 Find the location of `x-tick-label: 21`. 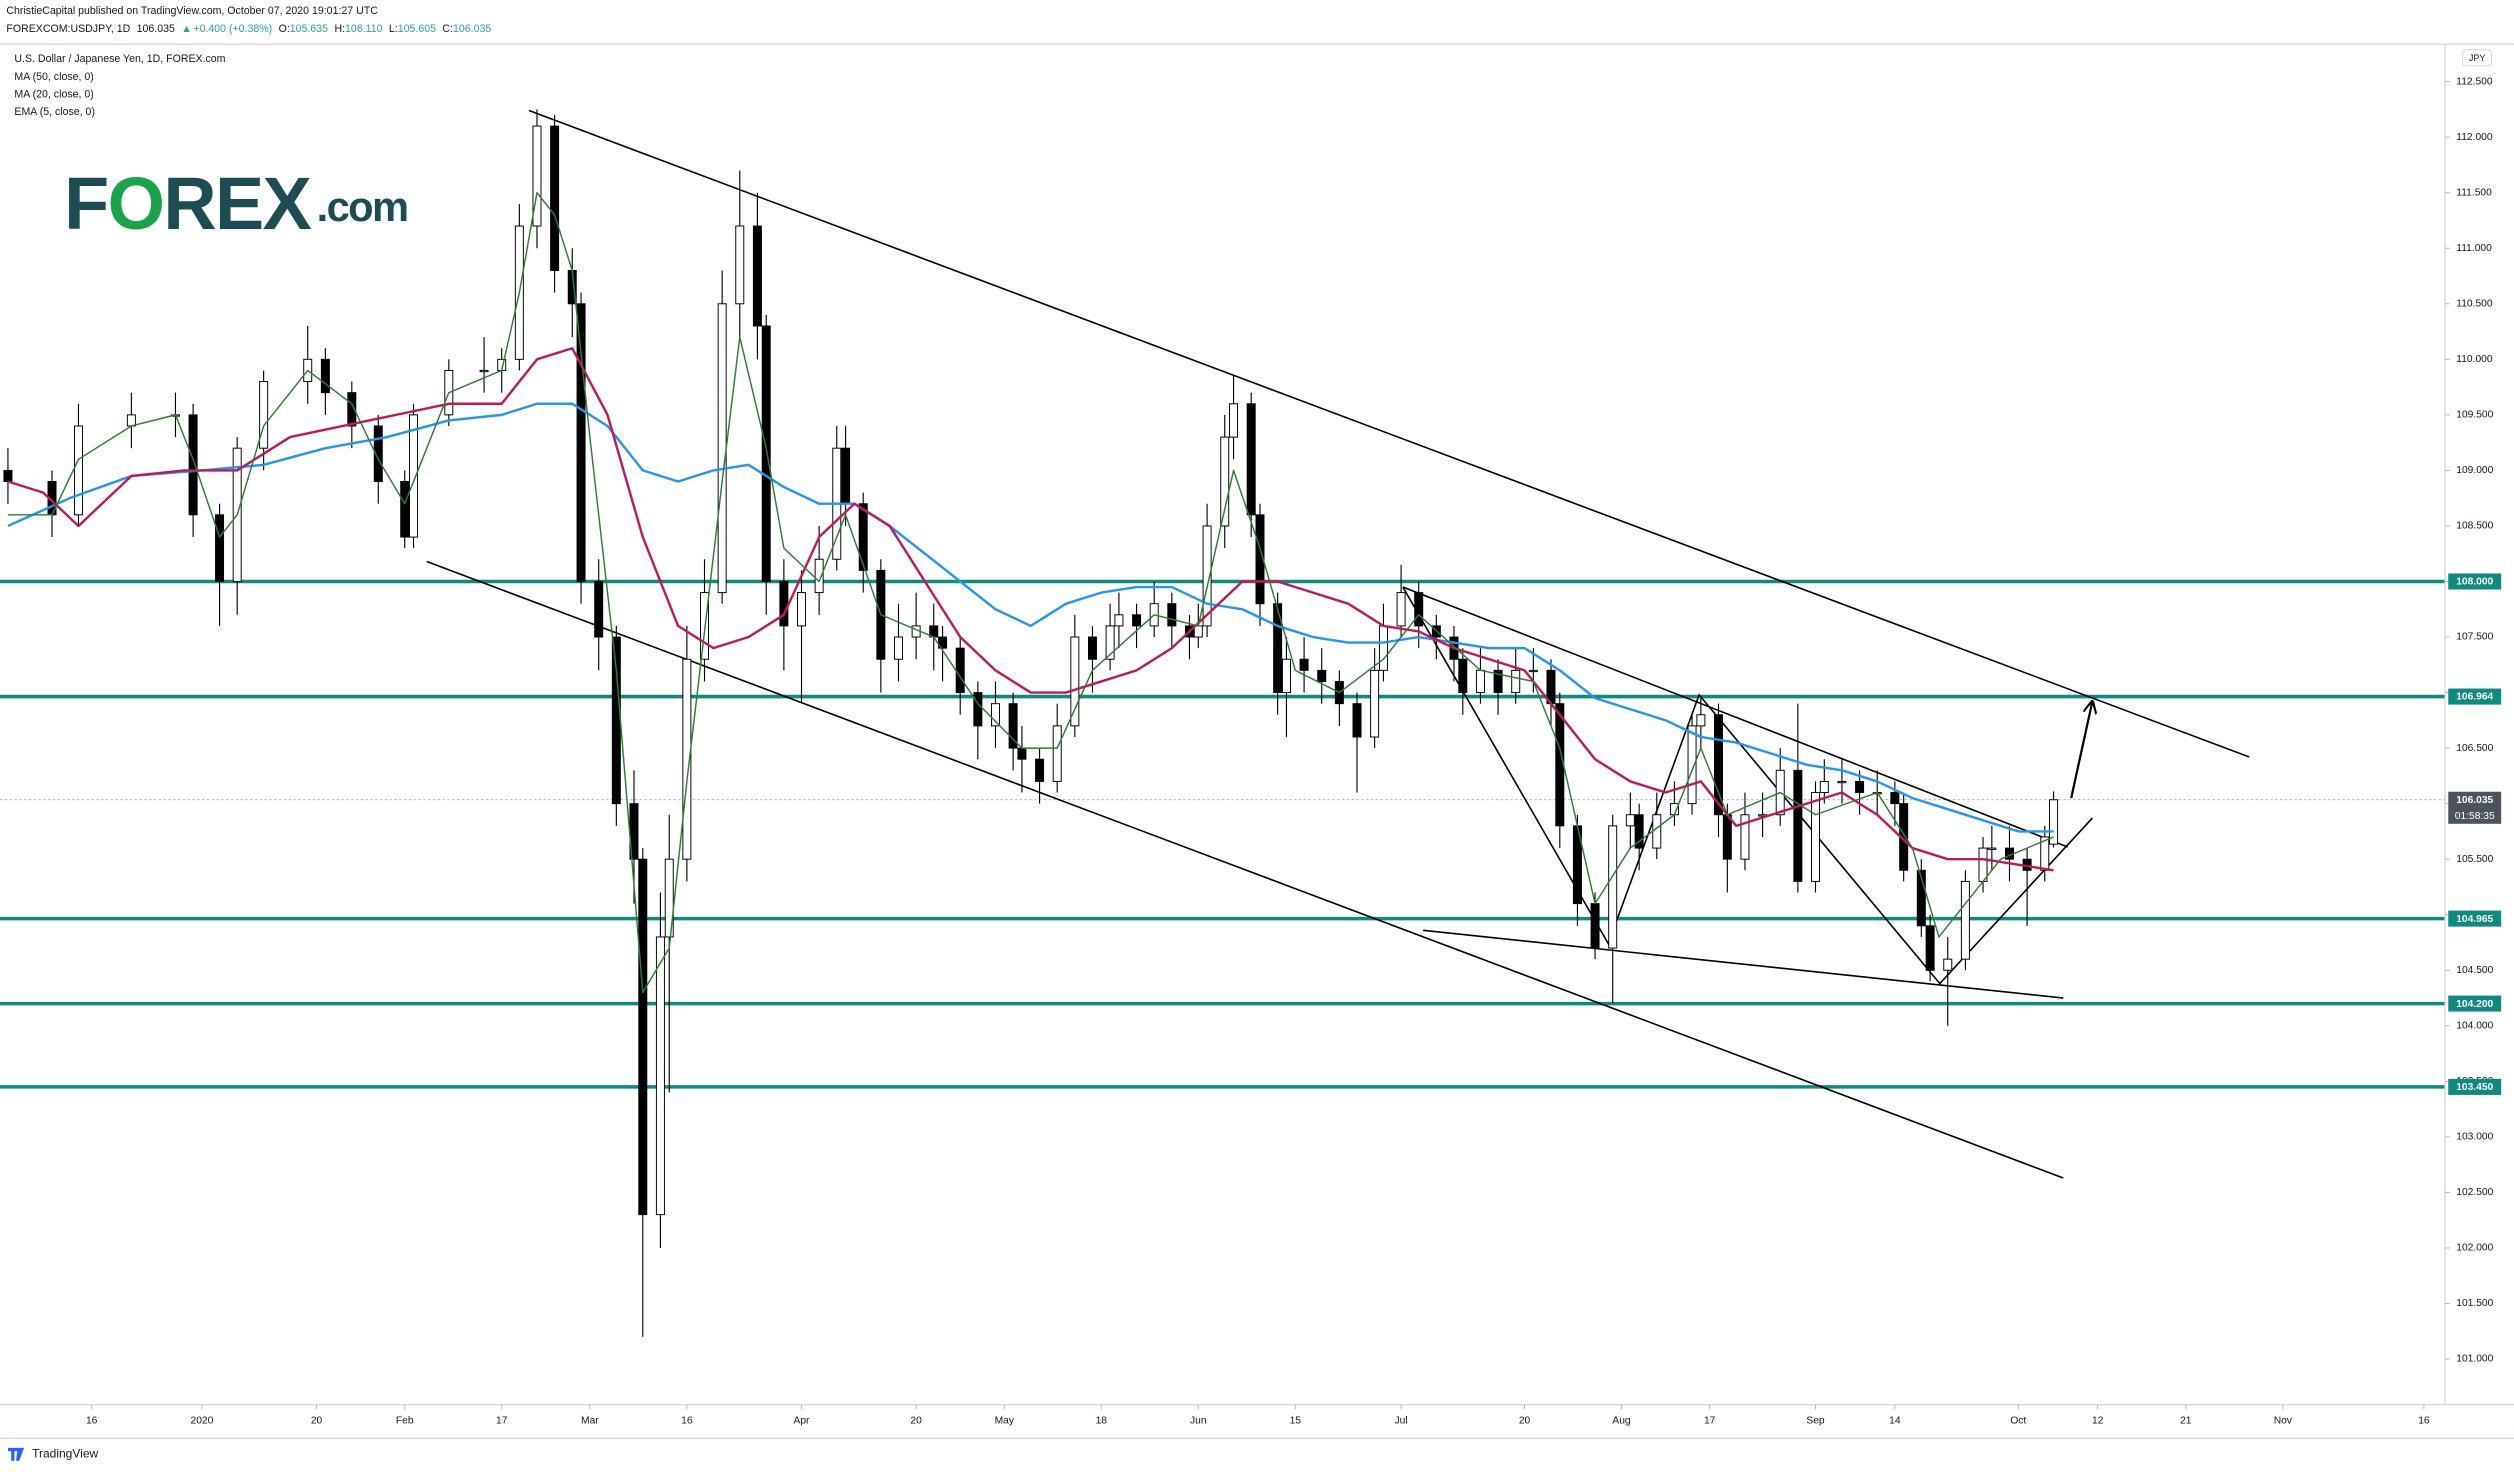

x-tick-label: 21 is located at coordinates (2186, 1420).